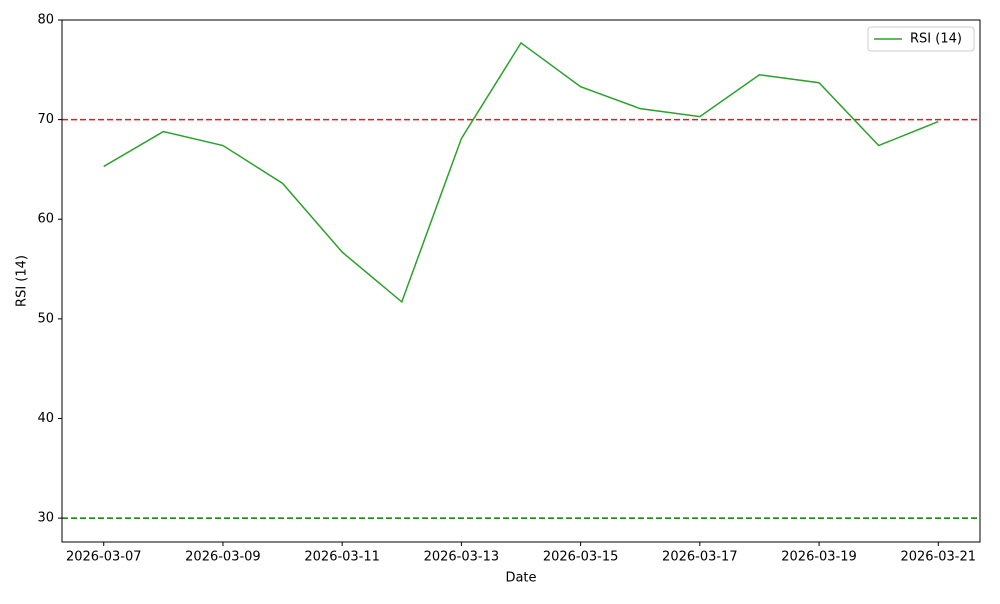  Describe the element at coordinates (45, 318) in the screenshot. I see `y-tick-label: 50` at that location.